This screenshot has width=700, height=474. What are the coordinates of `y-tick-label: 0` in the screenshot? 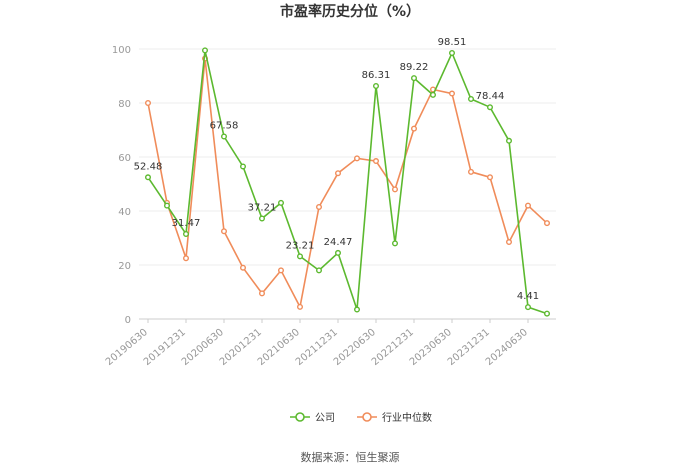 It's located at (128, 320).